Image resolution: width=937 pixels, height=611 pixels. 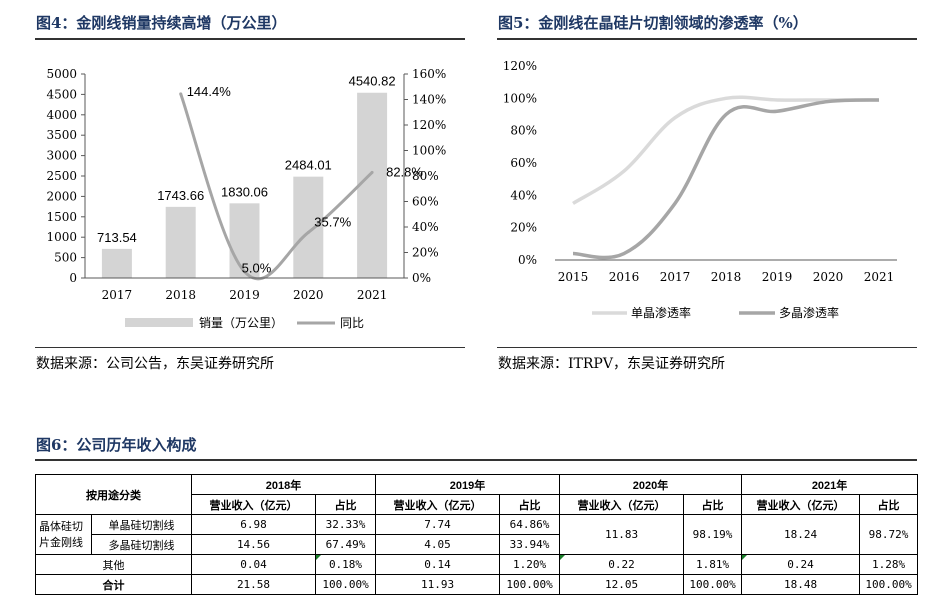 What do you see at coordinates (253, 504) in the screenshot?
I see `col-revenue-2018: 营业收入（亿元）` at bounding box center [253, 504].